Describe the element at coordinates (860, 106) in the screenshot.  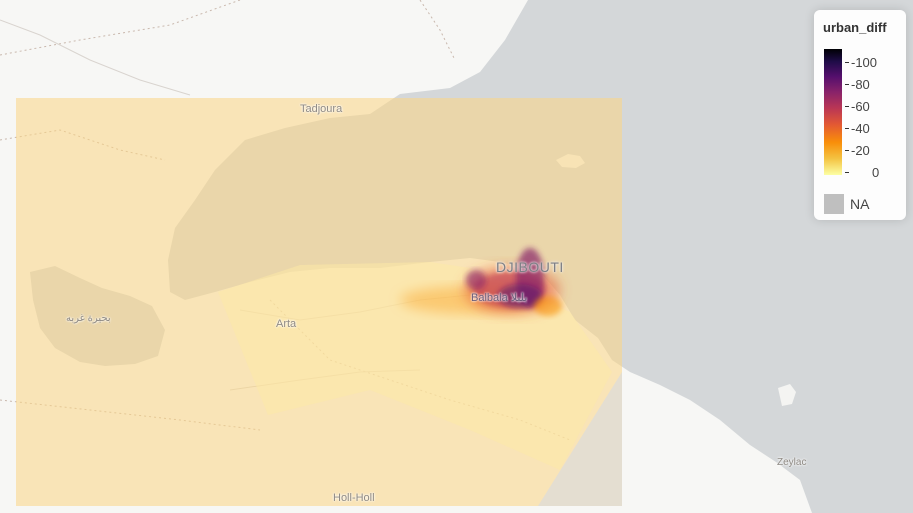
I see `legend-tick-label: -60` at that location.